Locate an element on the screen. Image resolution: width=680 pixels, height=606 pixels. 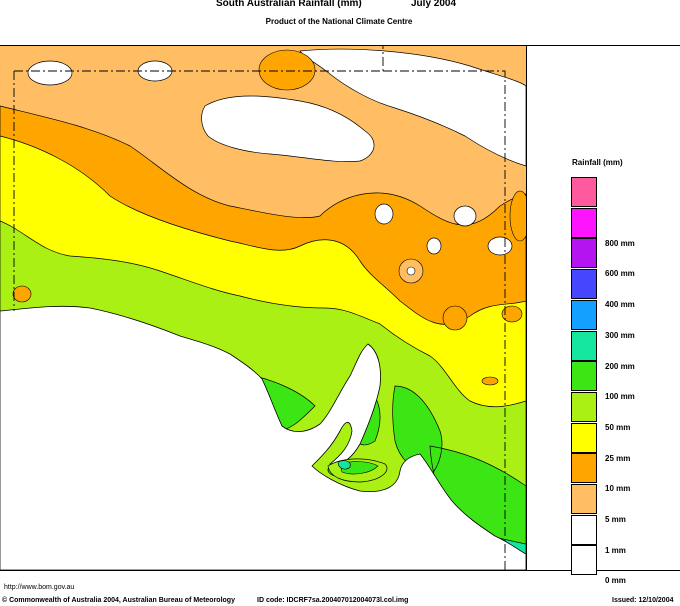
legend-label: 0 mm is located at coordinates (615, 581).